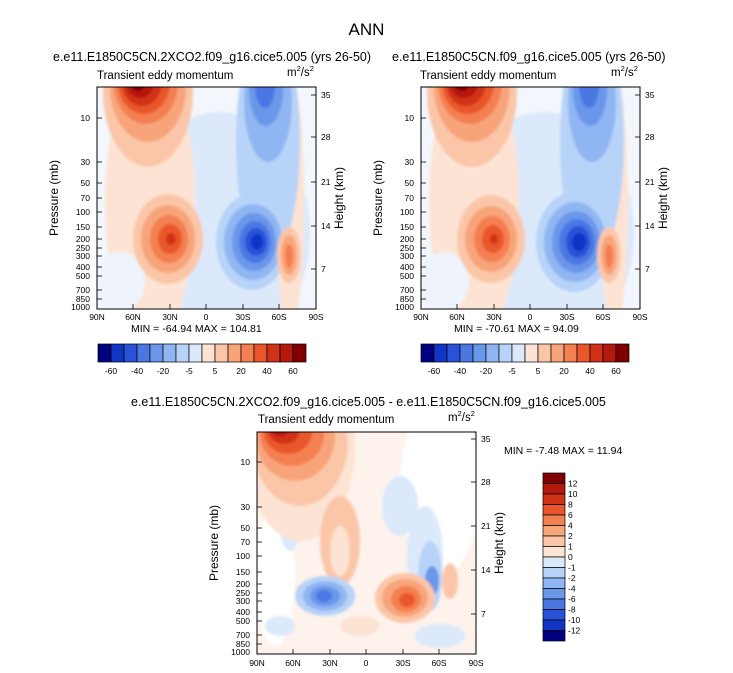 Image resolution: width=733 pixels, height=673 pixels. What do you see at coordinates (461, 416) in the screenshot?
I see `panel-3-units: m2/s2` at bounding box center [461, 416].